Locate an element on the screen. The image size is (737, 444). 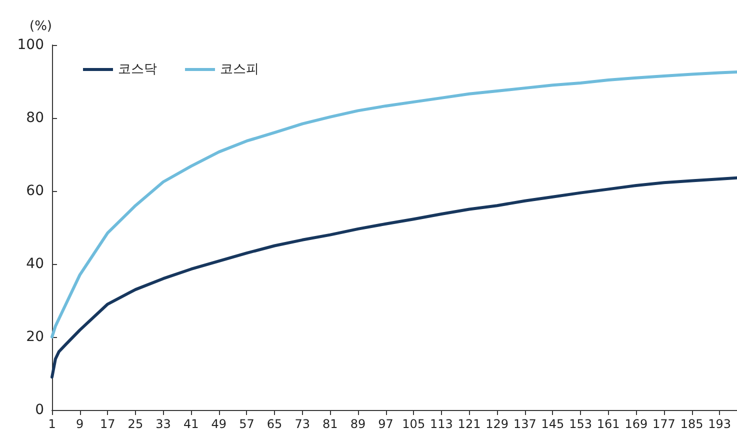
x-tick-label: 9 is located at coordinates (80, 424).